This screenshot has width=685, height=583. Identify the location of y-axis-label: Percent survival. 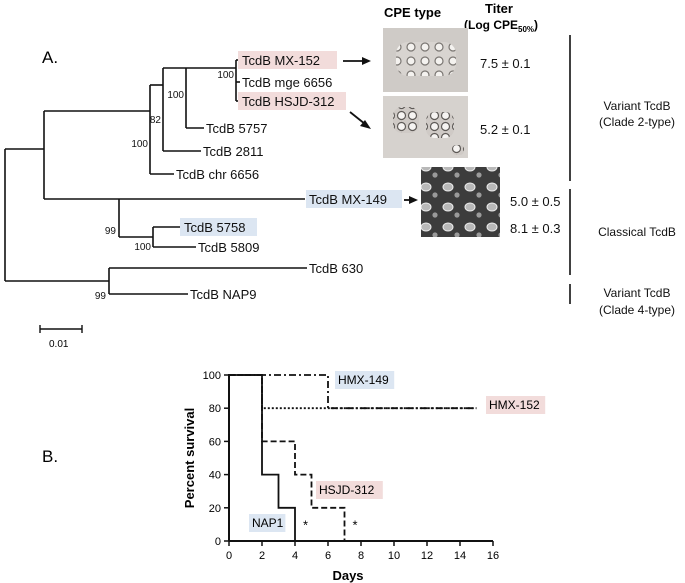
(189, 458).